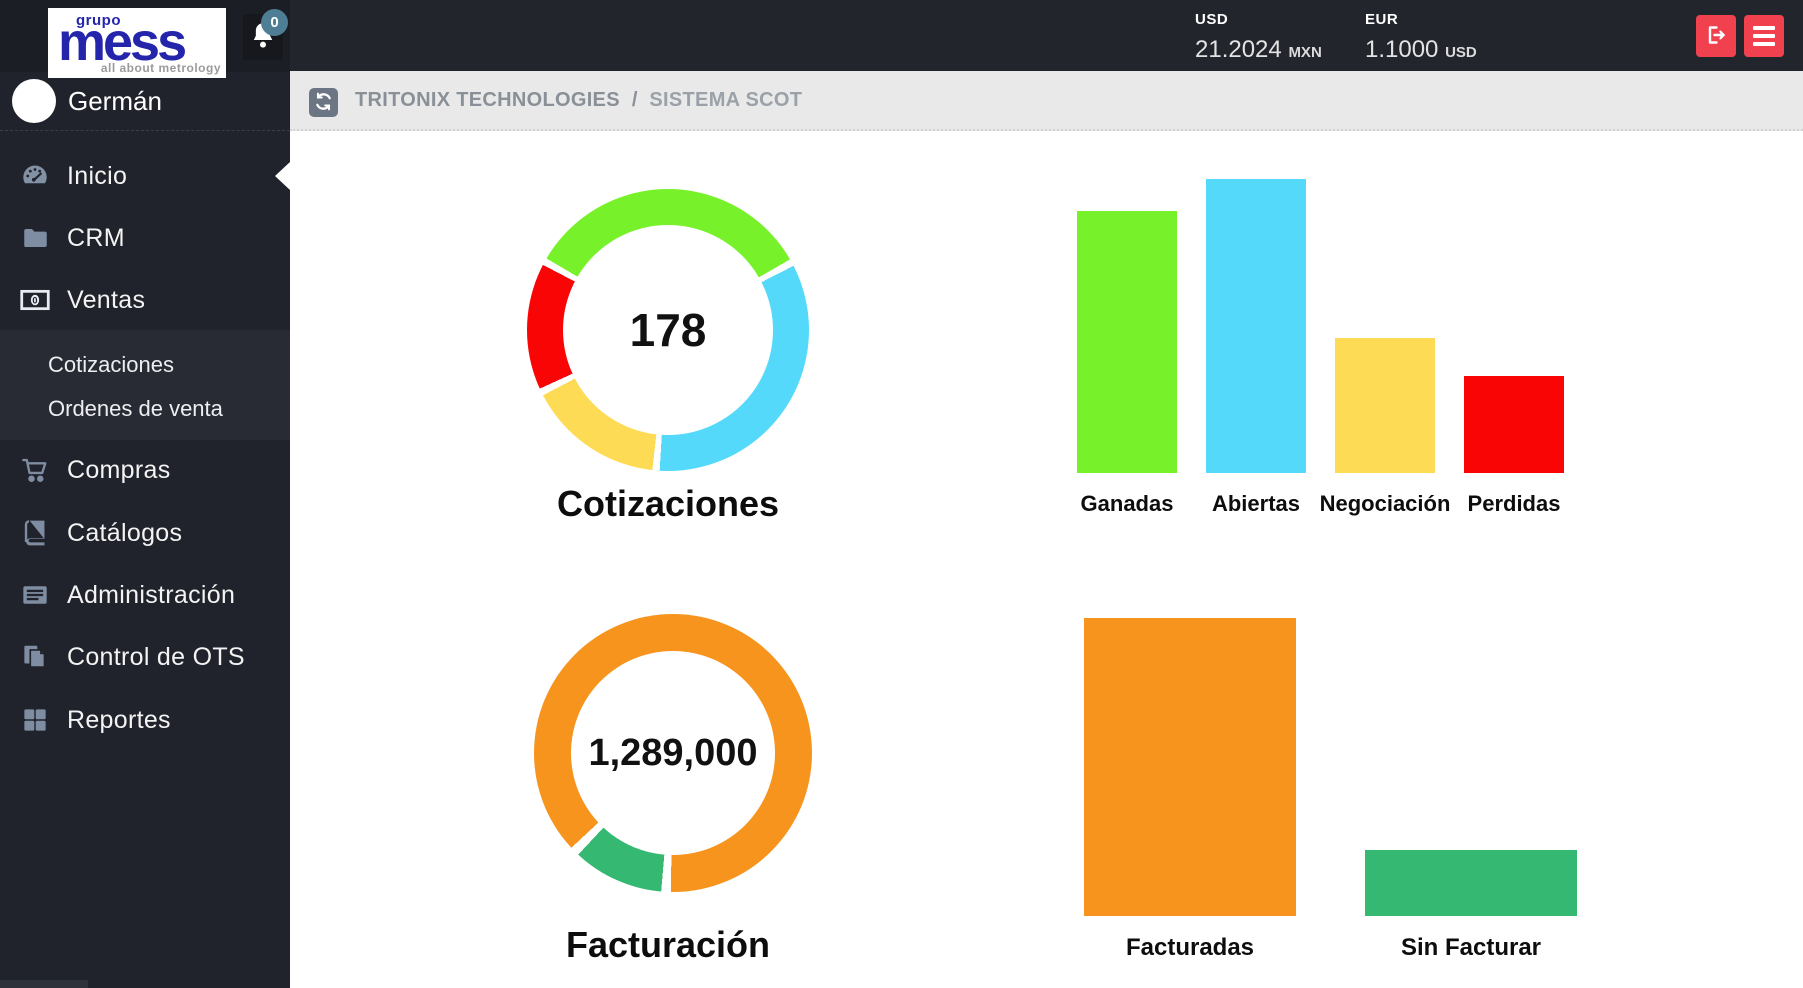 Image resolution: width=1803 pixels, height=988 pixels. What do you see at coordinates (487, 99) in the screenshot?
I see `breadcrumb-company: TRITONIX TECHNOLOGIES` at bounding box center [487, 99].